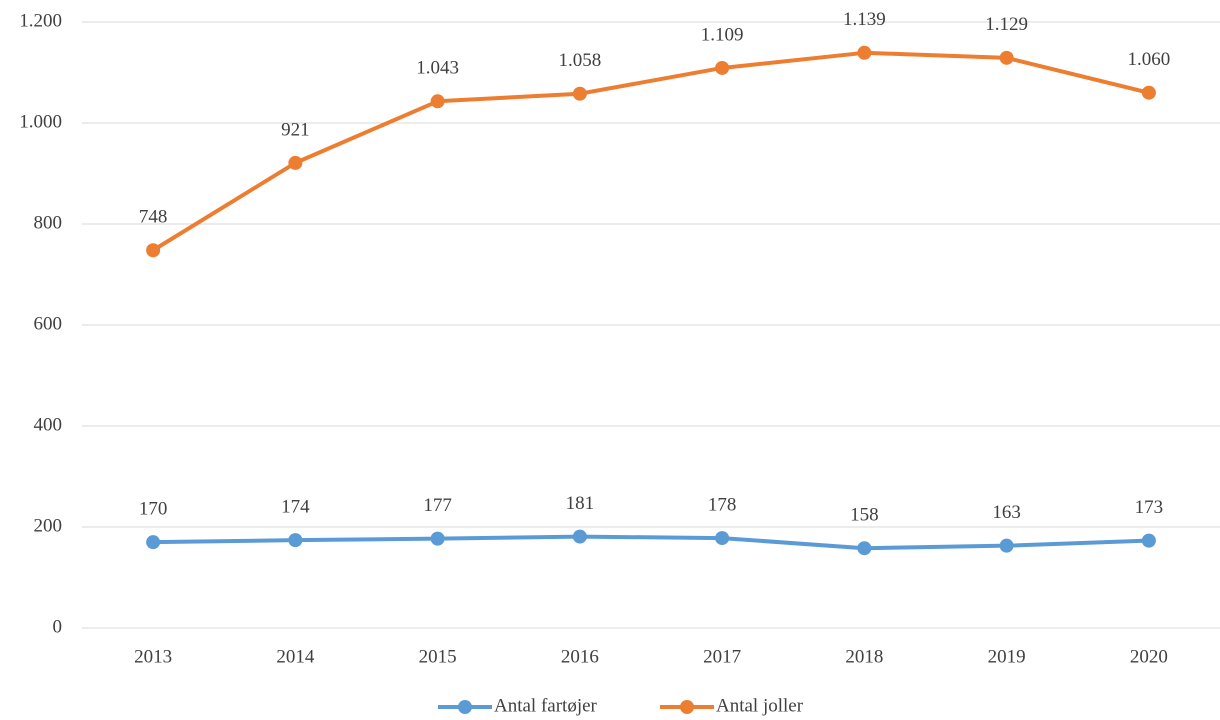  I want to click on x-tick-label: 2017, so click(722, 656).